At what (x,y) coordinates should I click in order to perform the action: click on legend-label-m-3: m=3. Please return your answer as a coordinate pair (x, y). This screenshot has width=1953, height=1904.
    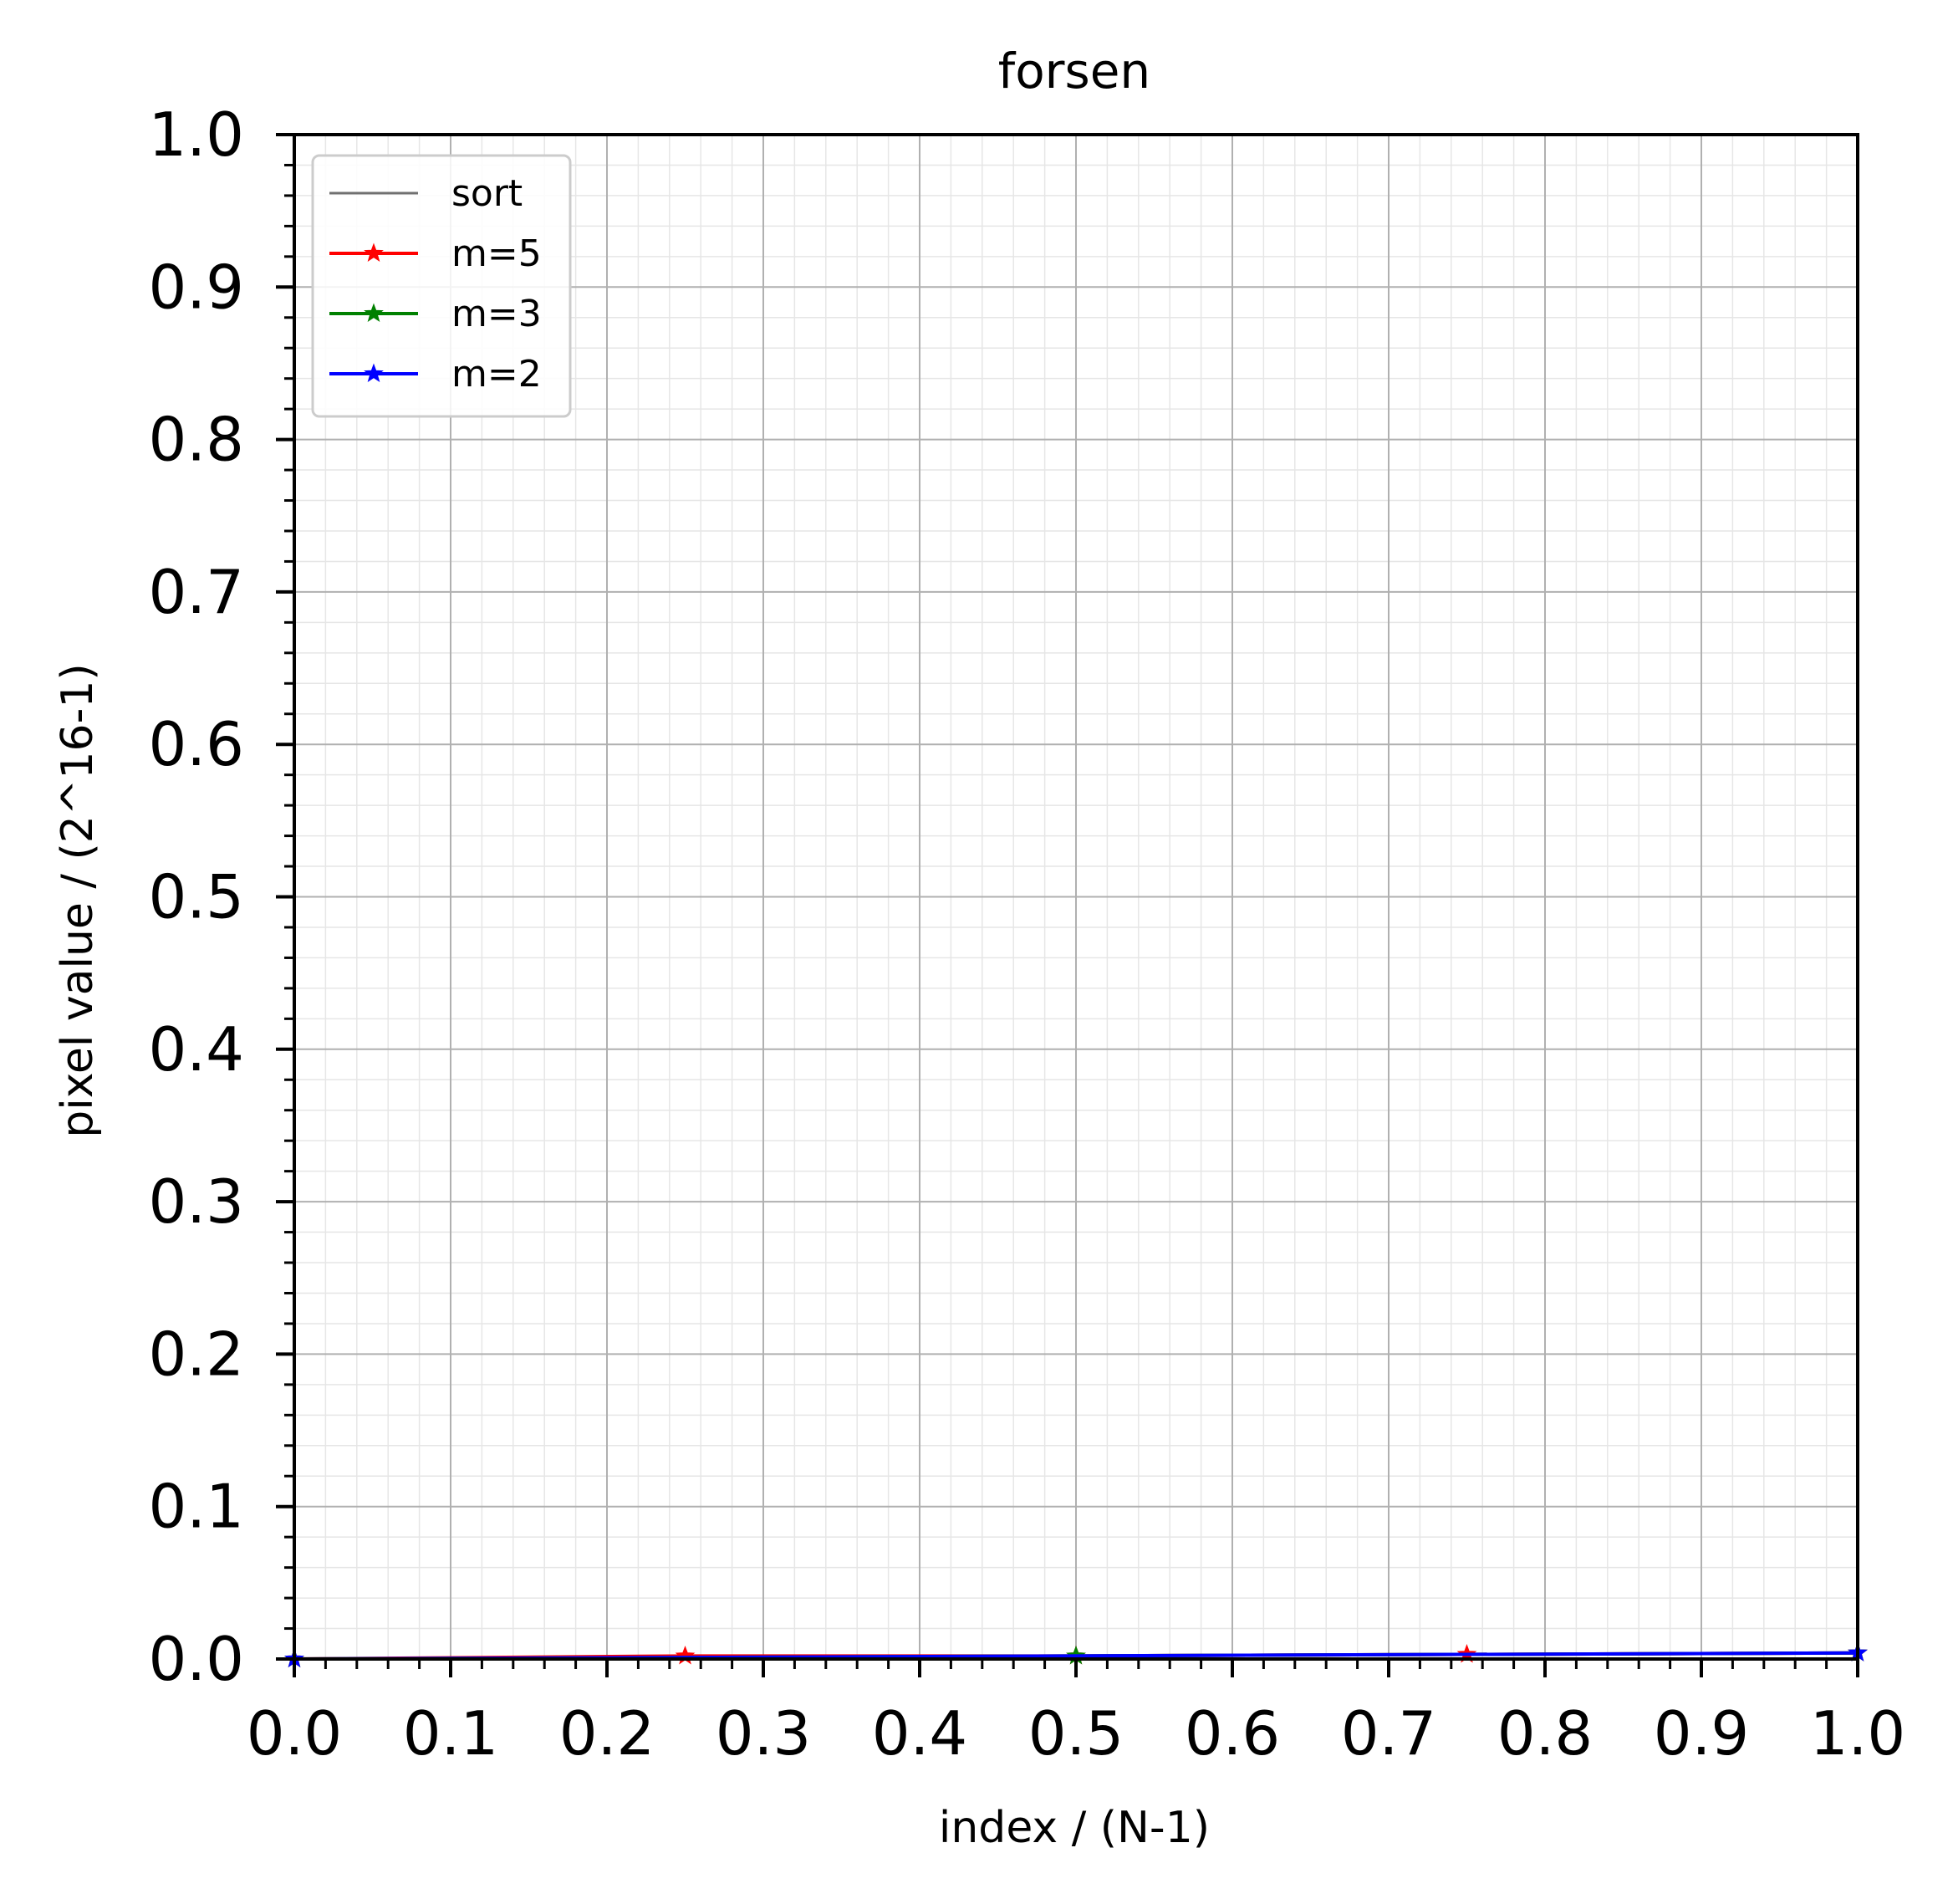
    Looking at the image, I should click on (496, 314).